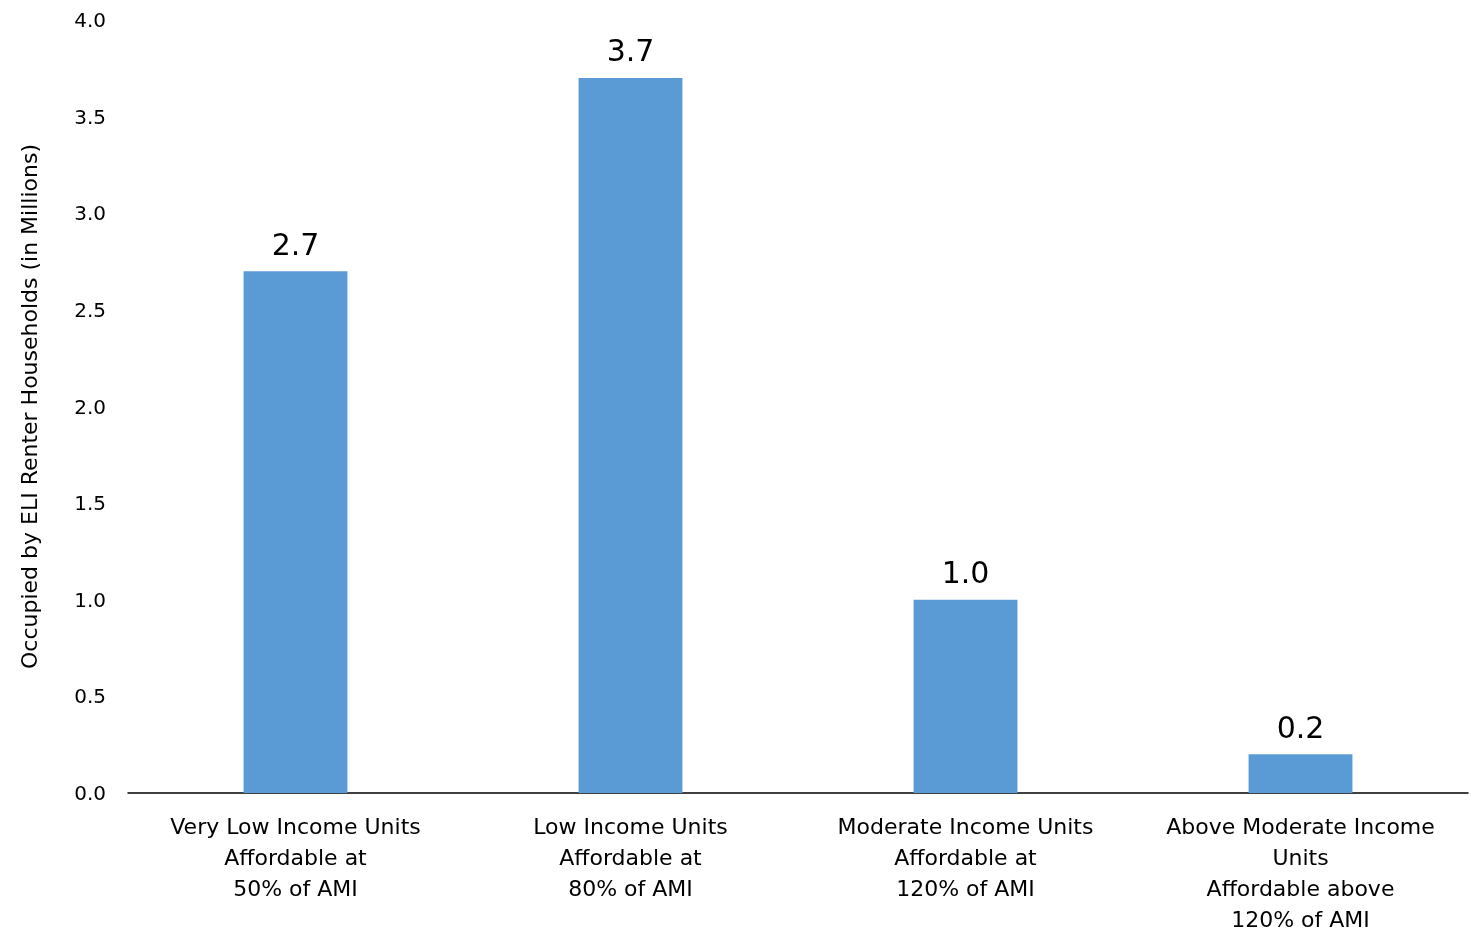 The width and height of the screenshot is (1474, 943). I want to click on y-tick-label: 2.5, so click(90, 309).